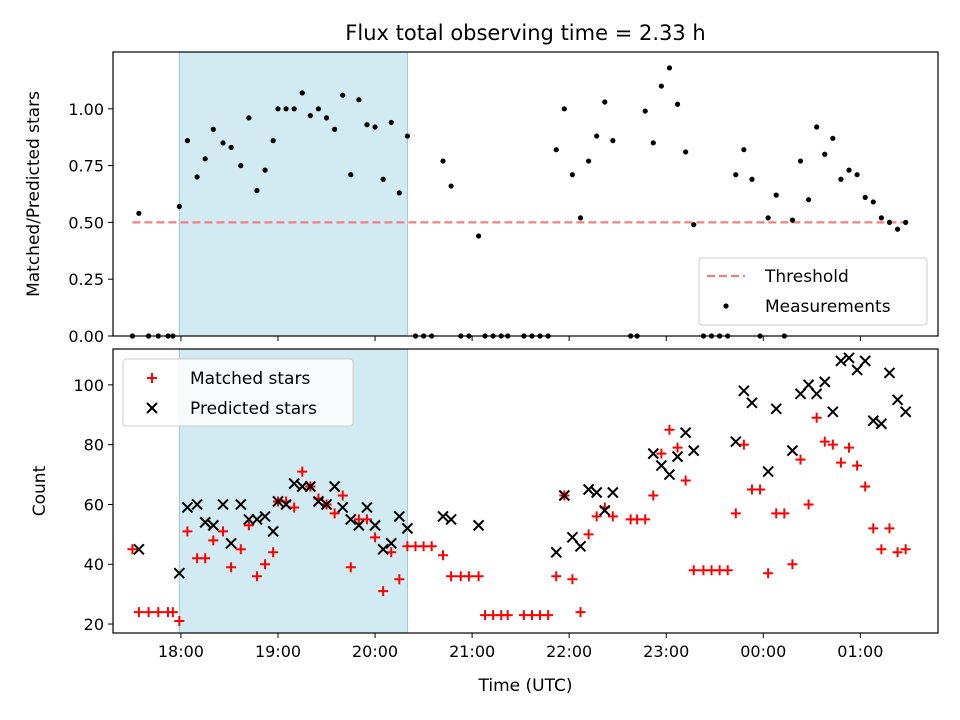  I want to click on legend: Threshold Measurements, so click(813, 291).